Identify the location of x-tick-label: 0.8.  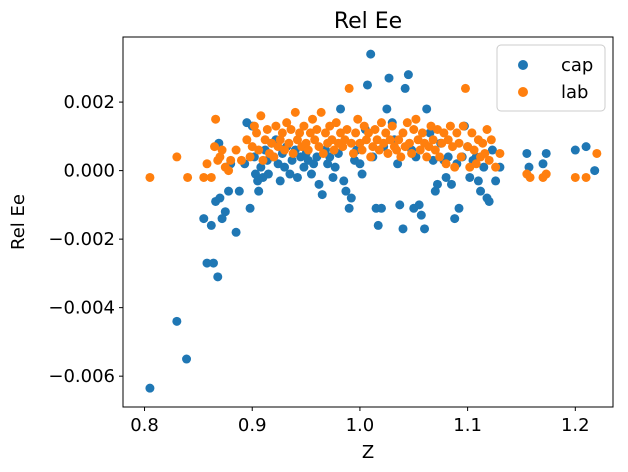
(144, 425).